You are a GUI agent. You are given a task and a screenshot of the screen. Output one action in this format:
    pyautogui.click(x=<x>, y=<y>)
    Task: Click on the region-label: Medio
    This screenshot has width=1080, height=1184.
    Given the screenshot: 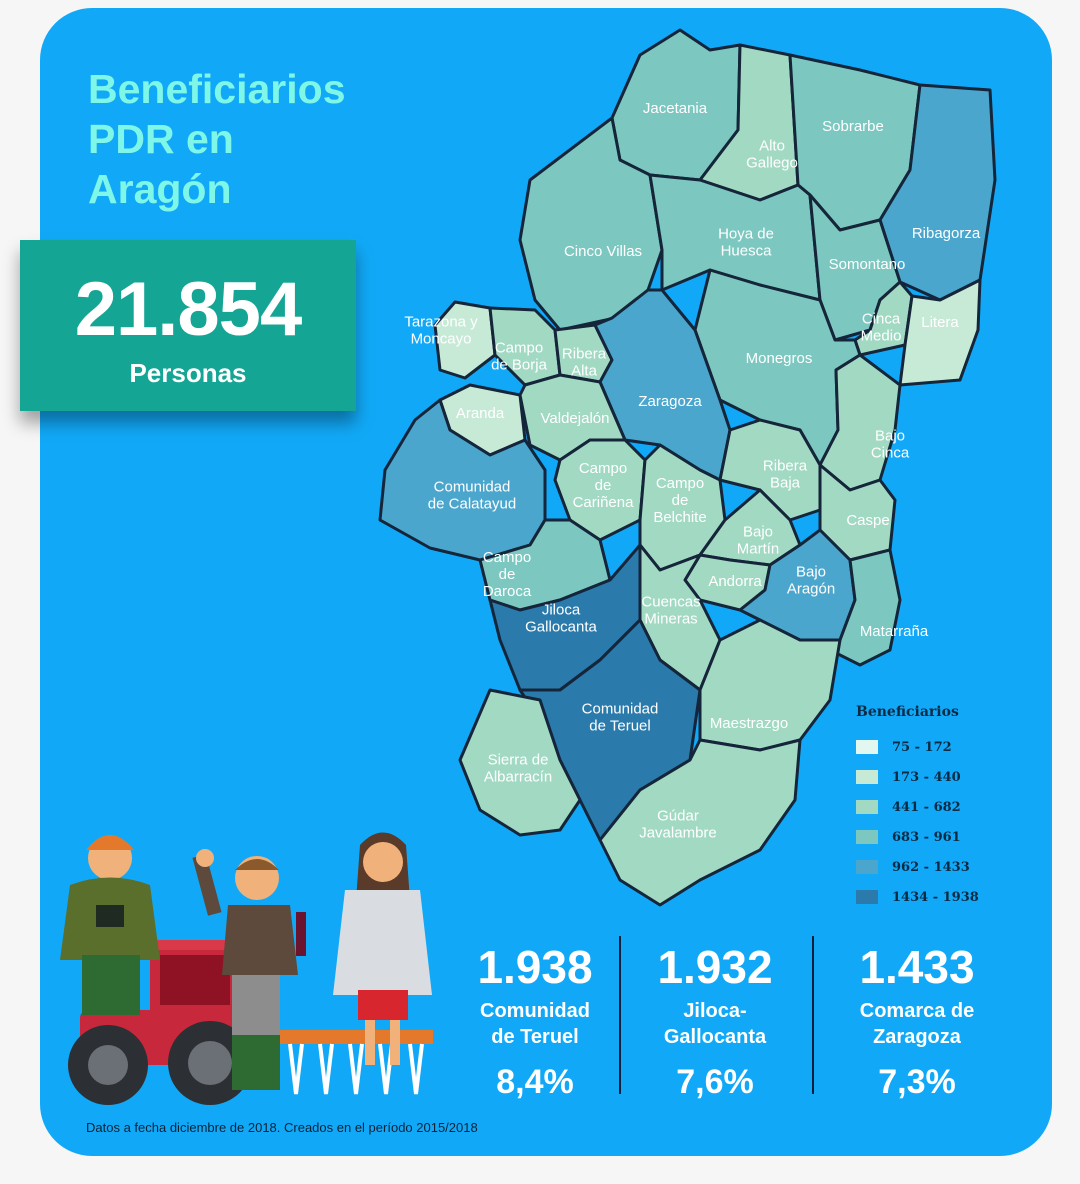 What is the action you would take?
    pyautogui.click(x=881, y=336)
    